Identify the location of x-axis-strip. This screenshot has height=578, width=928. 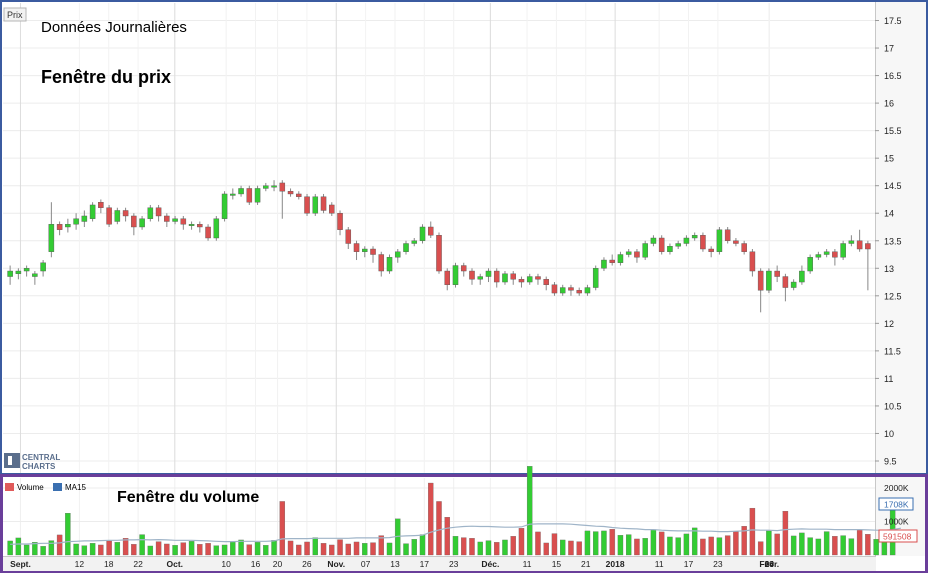
(439, 563).